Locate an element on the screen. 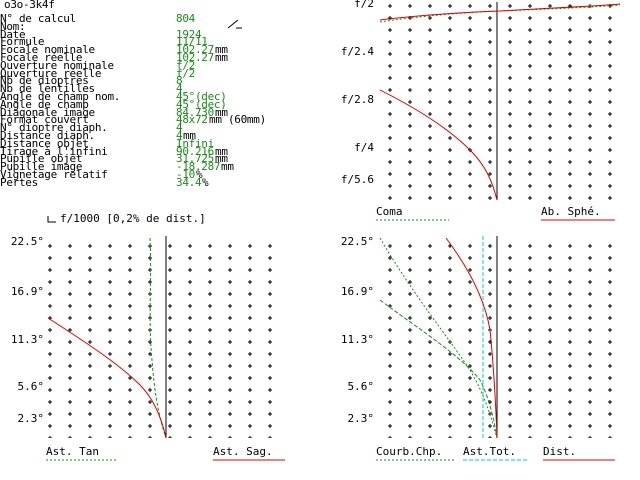  y-label: f/2 is located at coordinates (364, 5).